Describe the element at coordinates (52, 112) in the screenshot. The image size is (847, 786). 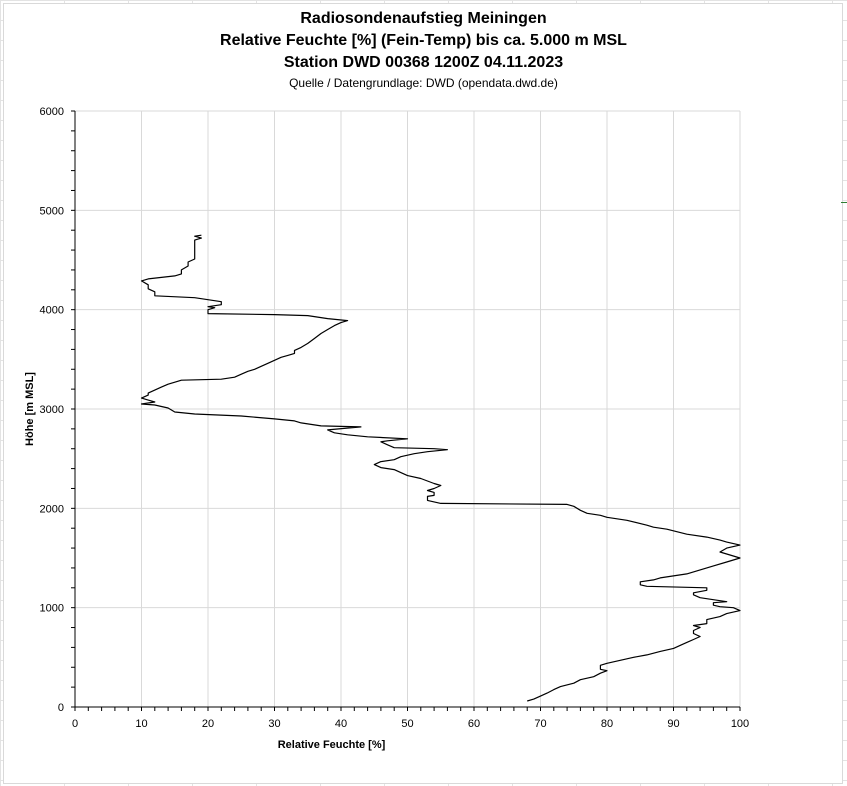
I see `y-tick-label: 6000` at that location.